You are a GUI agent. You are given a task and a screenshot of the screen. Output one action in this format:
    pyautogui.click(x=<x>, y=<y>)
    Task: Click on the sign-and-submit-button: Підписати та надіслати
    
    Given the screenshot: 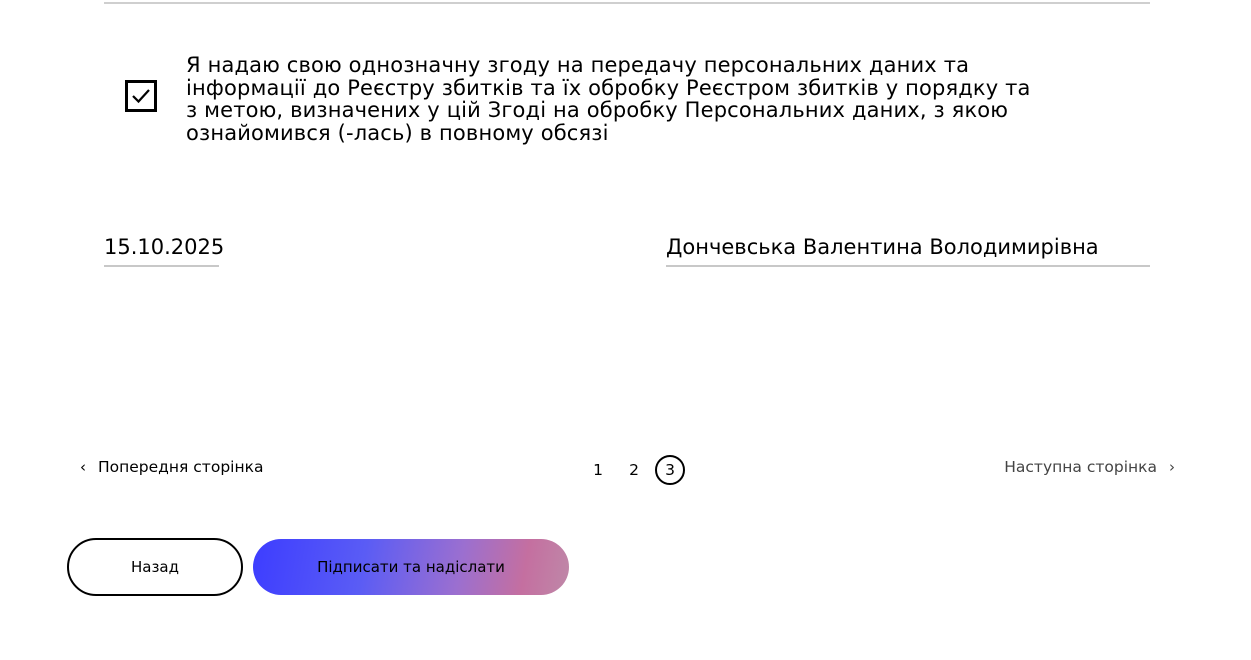 What is the action you would take?
    pyautogui.click(x=411, y=567)
    